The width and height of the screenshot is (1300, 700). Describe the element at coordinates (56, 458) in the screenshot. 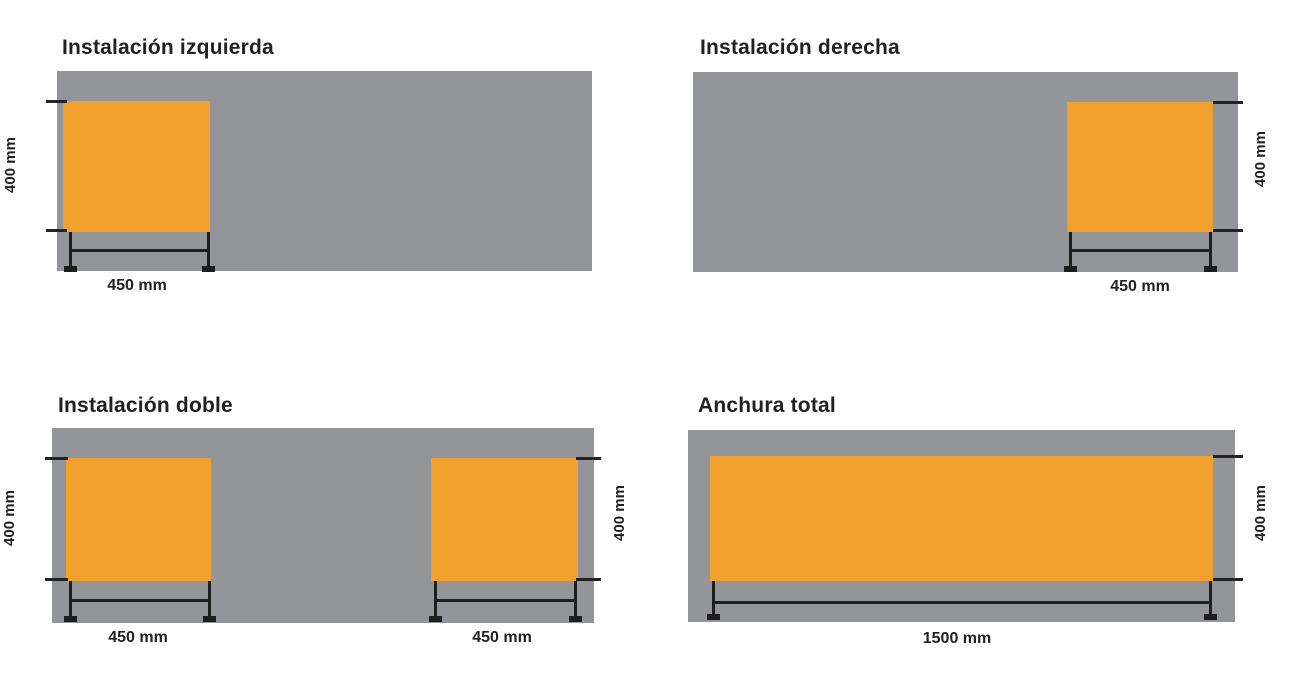

I see `height-dimension-tick-top-left` at that location.